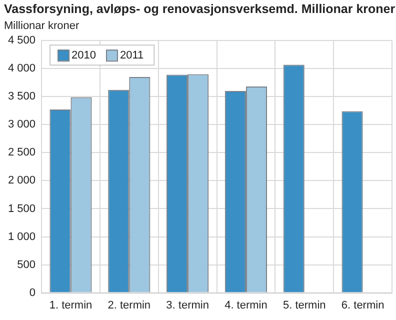 Image resolution: width=396 pixels, height=320 pixels. What do you see at coordinates (132, 56) in the screenshot?
I see `legend-label: 2011` at bounding box center [132, 56].